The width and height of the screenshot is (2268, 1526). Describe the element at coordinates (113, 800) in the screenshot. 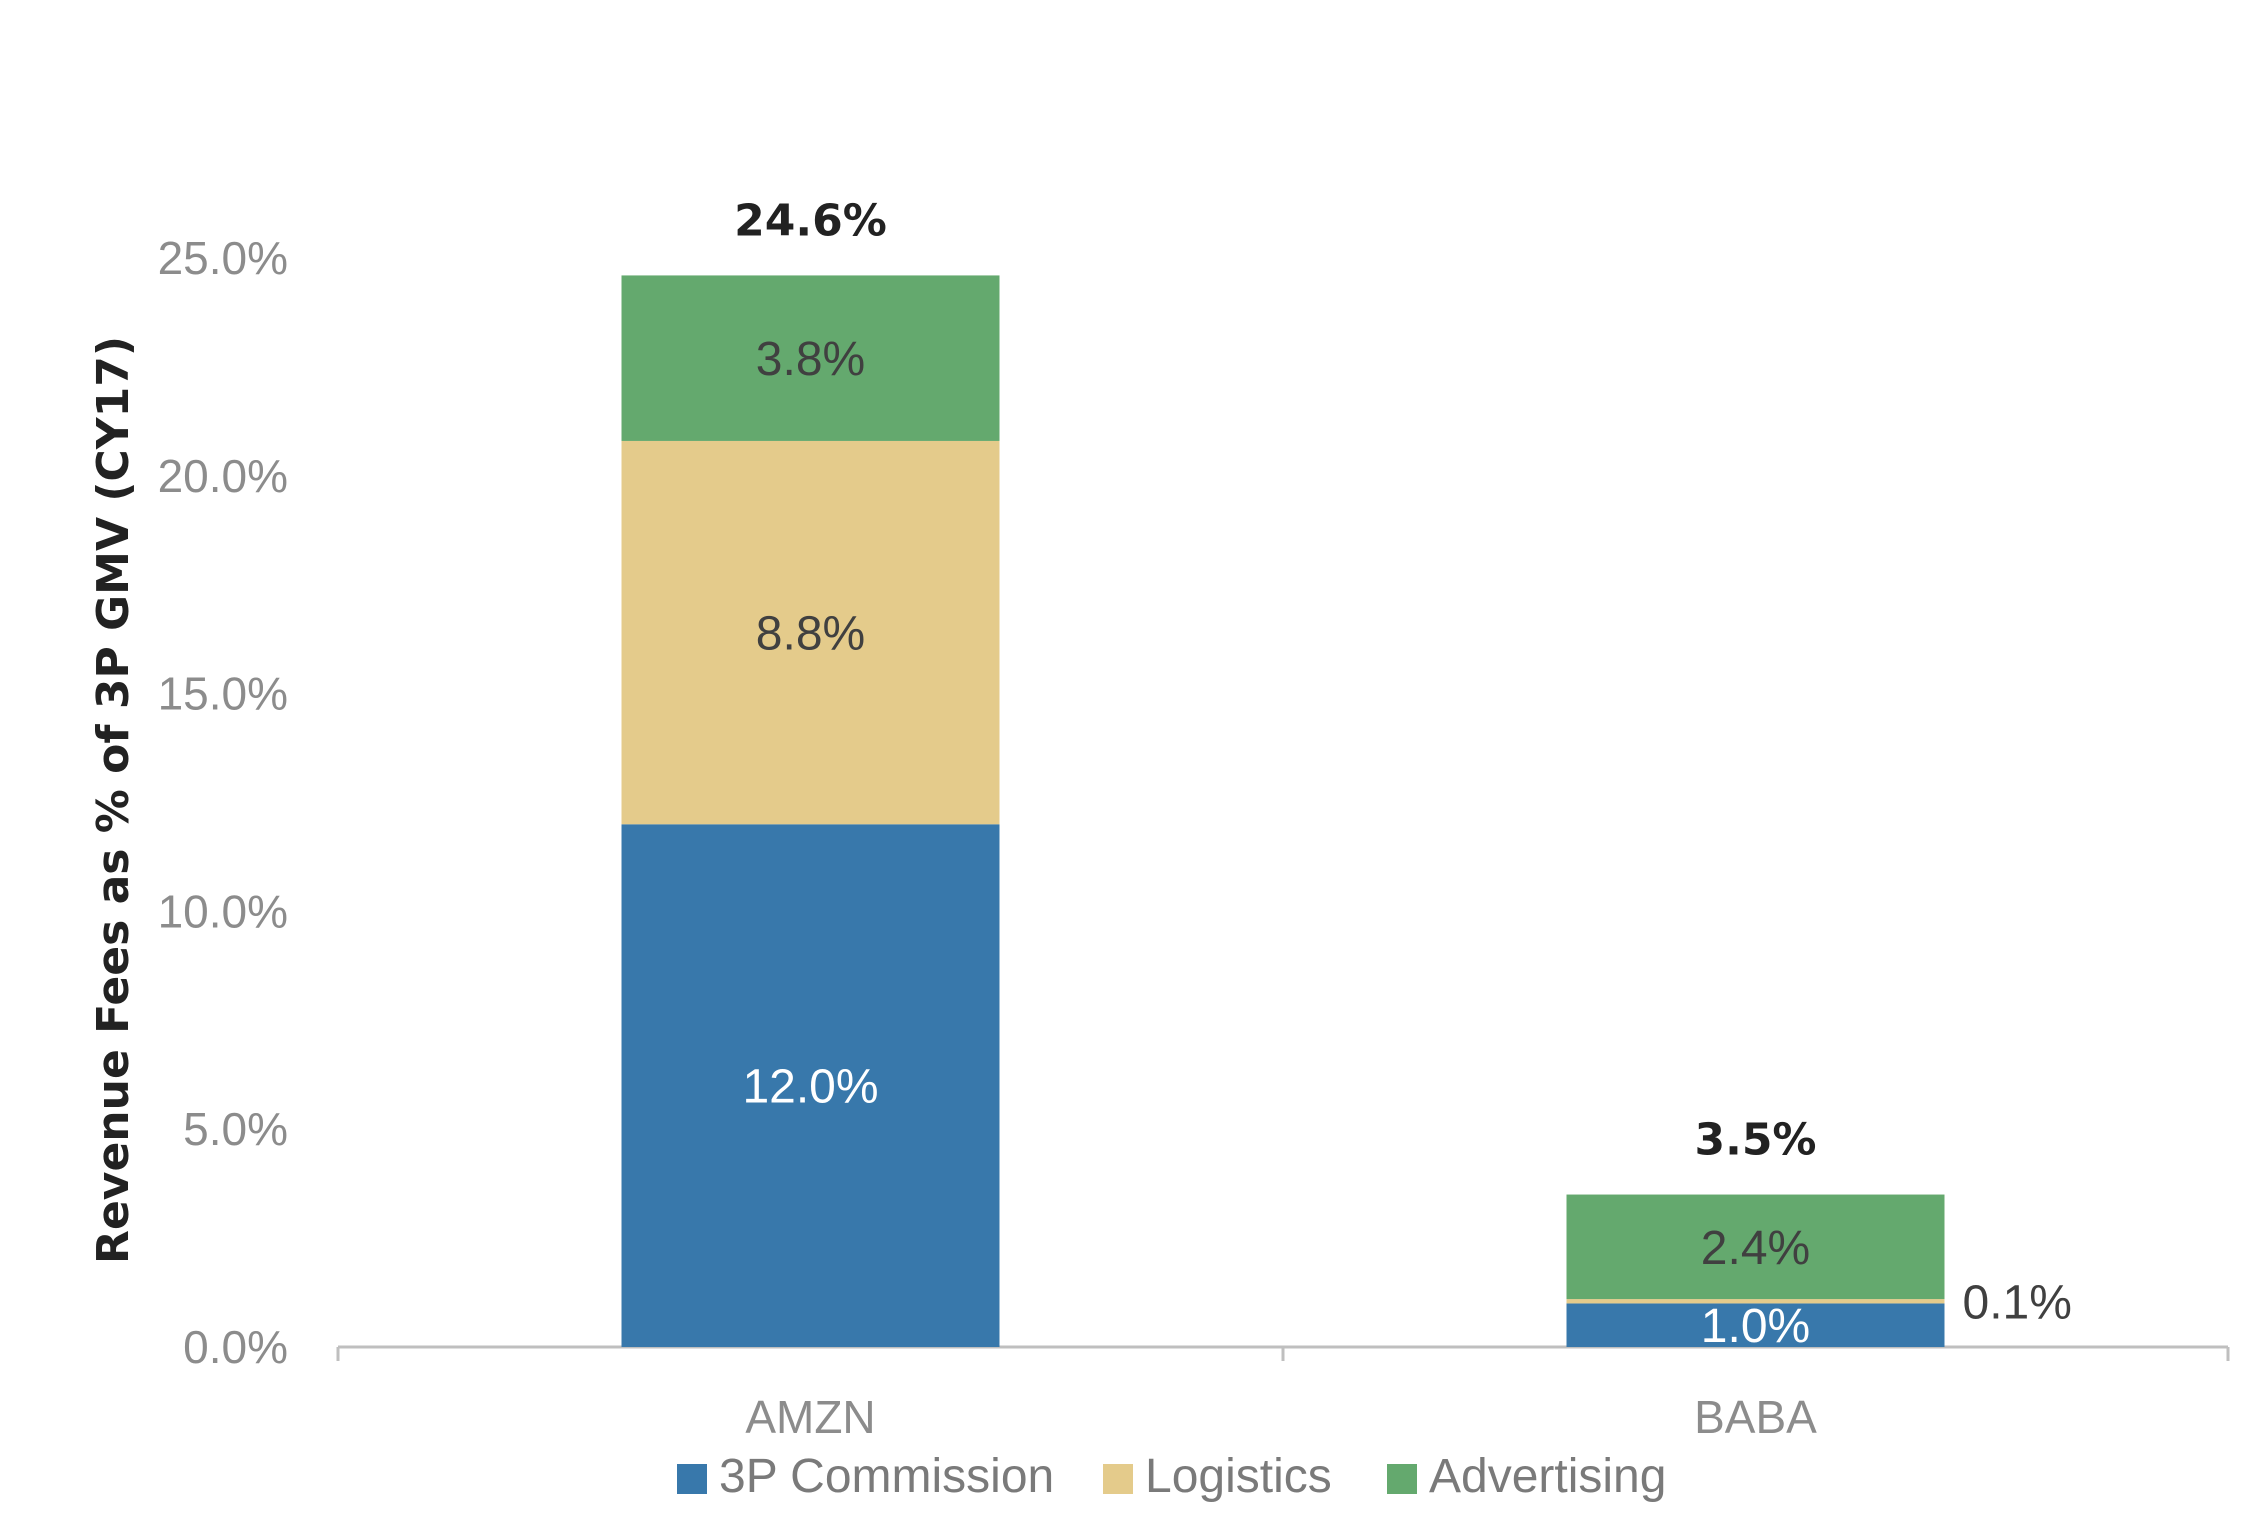

I see `y-axis-title: Revenue Fees as % of 3P GMV (CY17)` at that location.